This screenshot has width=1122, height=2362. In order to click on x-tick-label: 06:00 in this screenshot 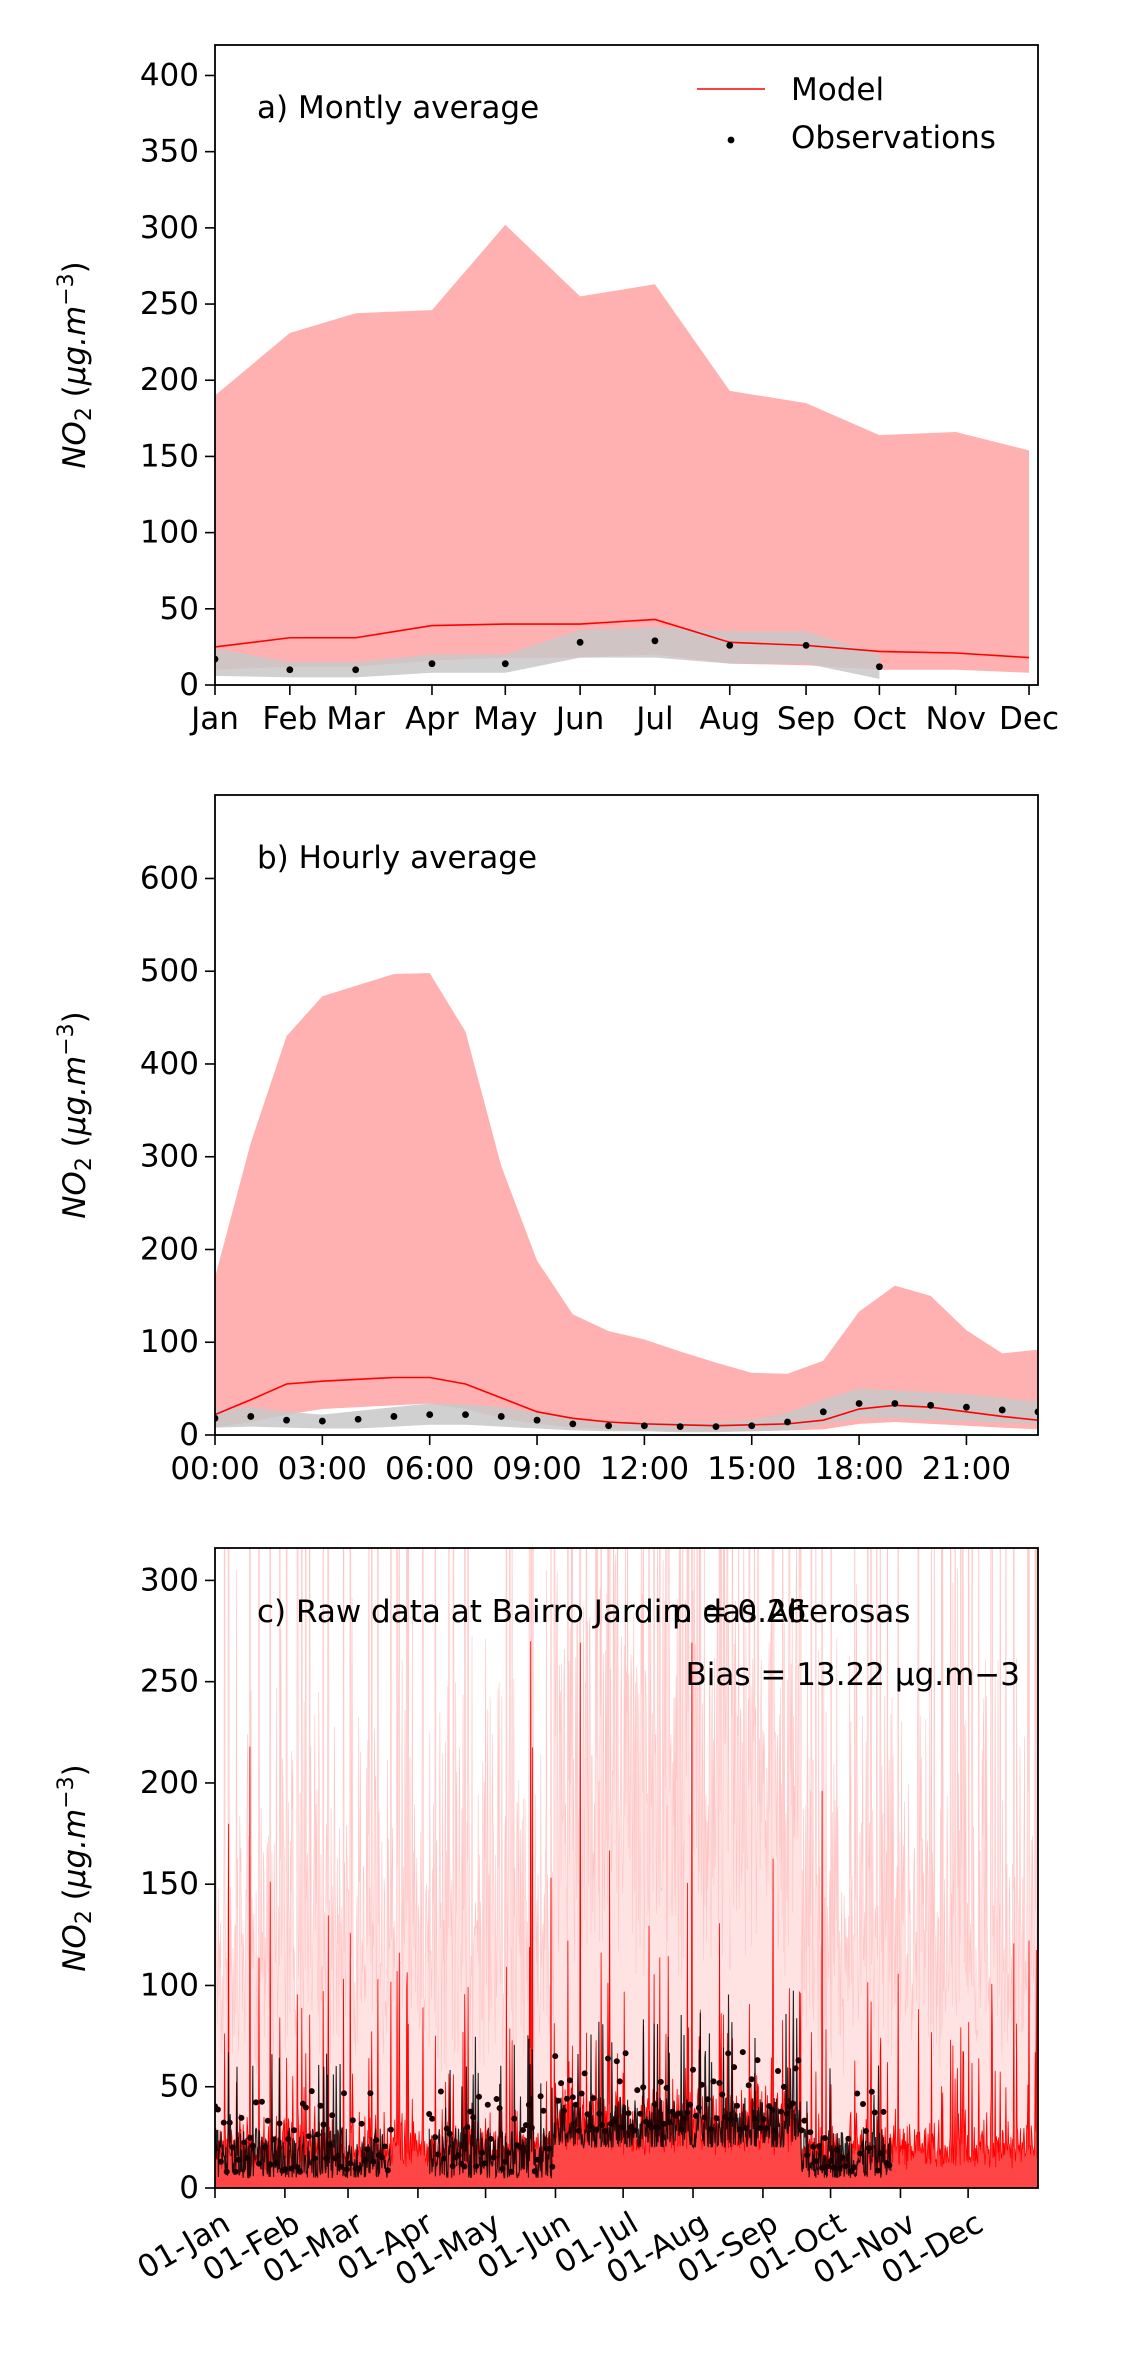, I will do `click(429, 1469)`.